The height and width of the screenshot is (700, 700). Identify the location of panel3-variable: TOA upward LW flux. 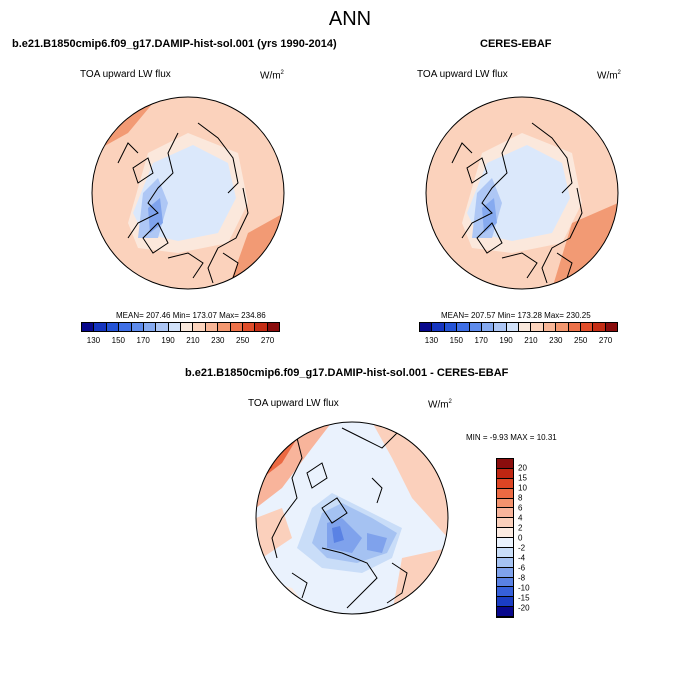
(293, 403).